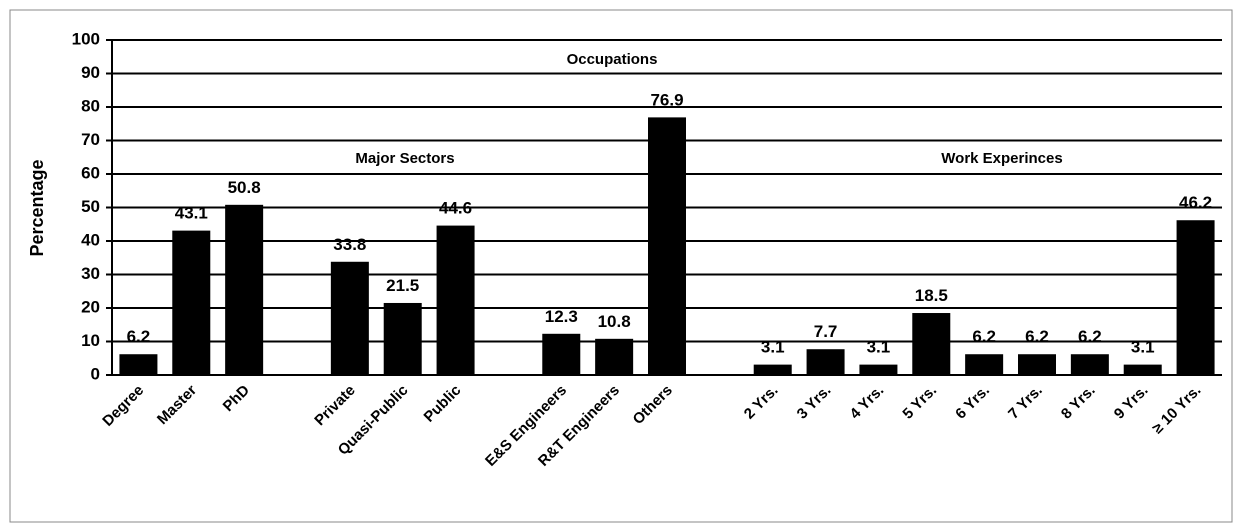  Describe the element at coordinates (443, 404) in the screenshot. I see `x-tick-label: Public` at that location.